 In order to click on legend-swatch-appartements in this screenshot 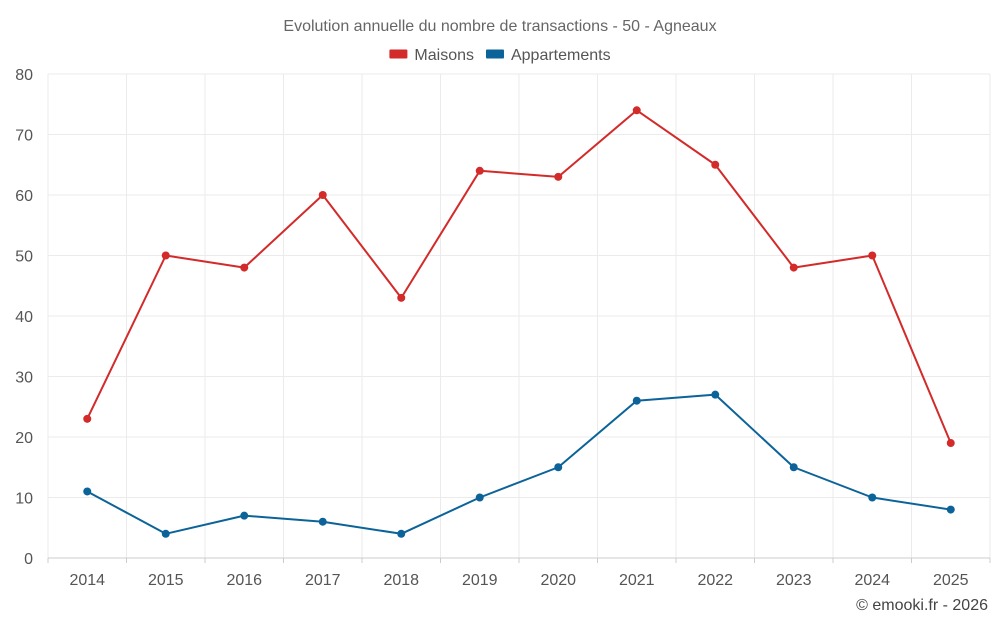, I will do `click(494, 54)`.